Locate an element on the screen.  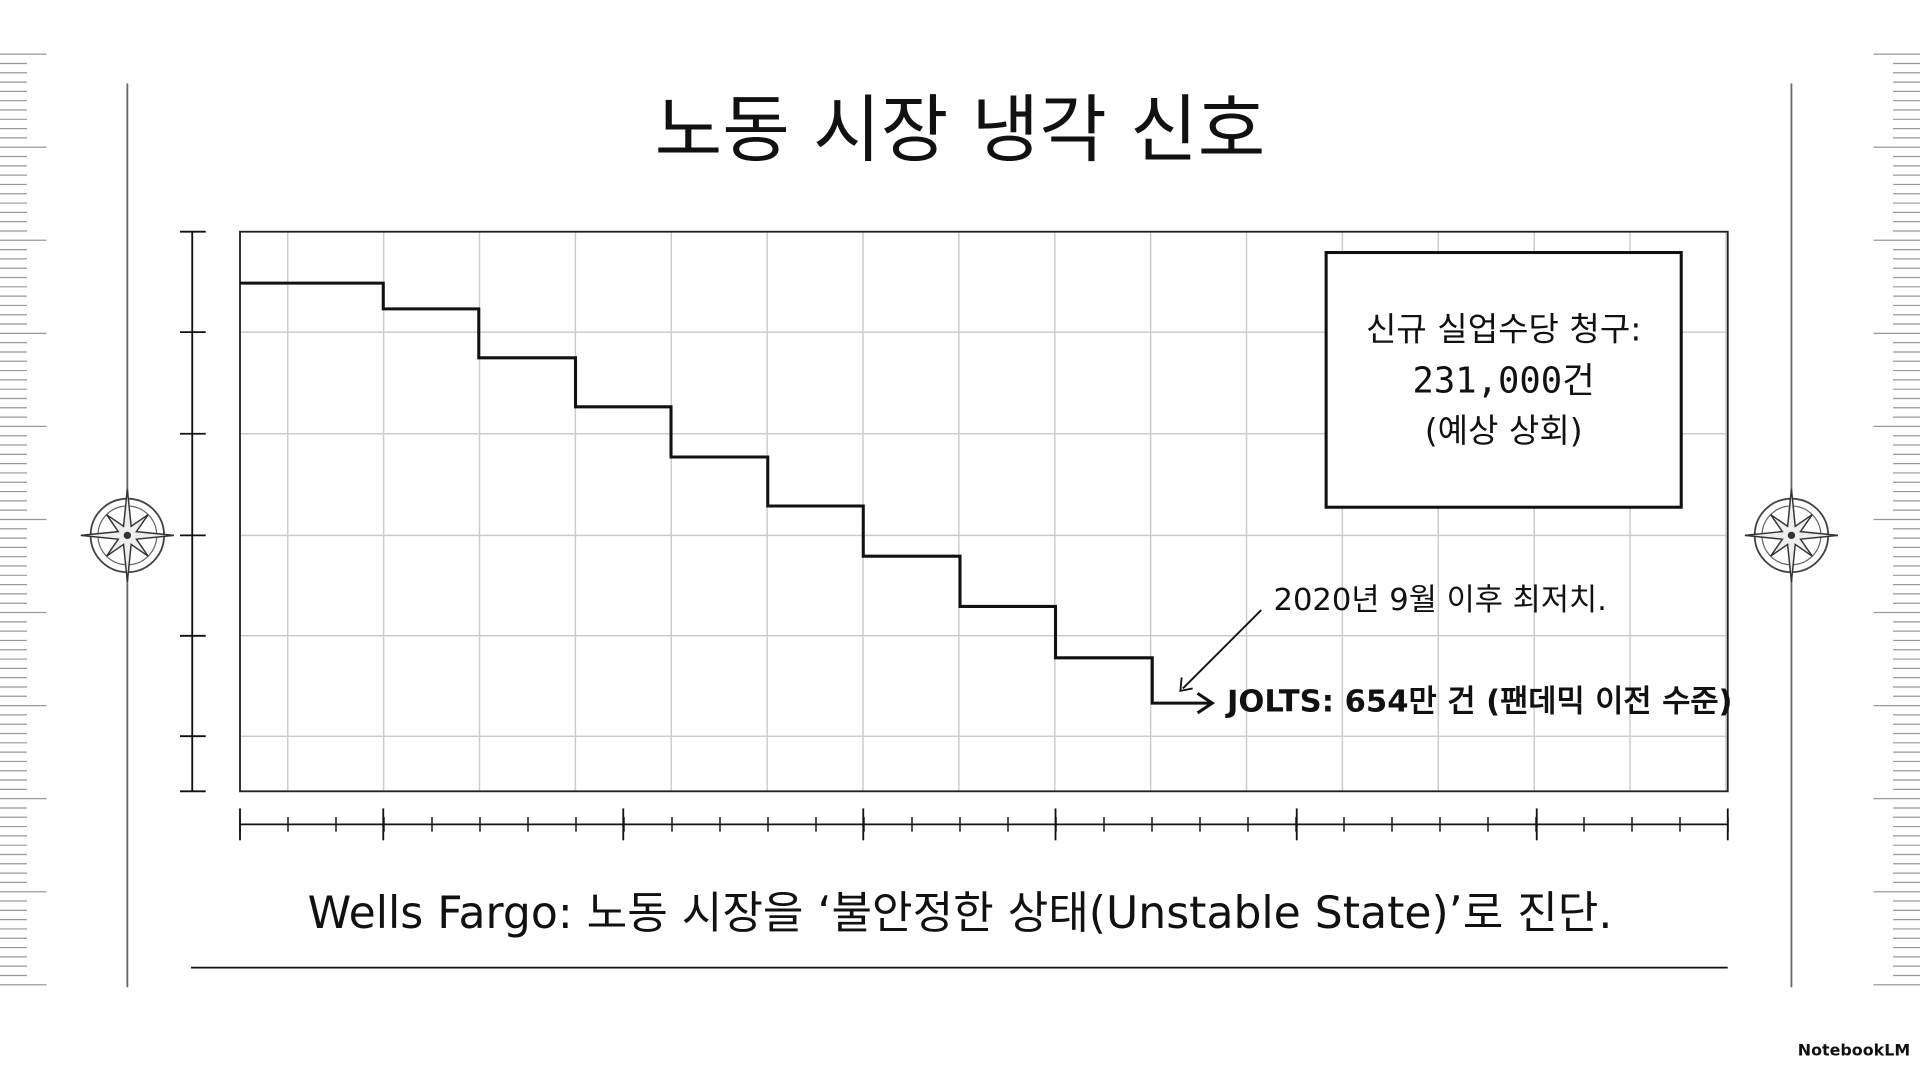
box-value: 231,000건 is located at coordinates (1504, 380).